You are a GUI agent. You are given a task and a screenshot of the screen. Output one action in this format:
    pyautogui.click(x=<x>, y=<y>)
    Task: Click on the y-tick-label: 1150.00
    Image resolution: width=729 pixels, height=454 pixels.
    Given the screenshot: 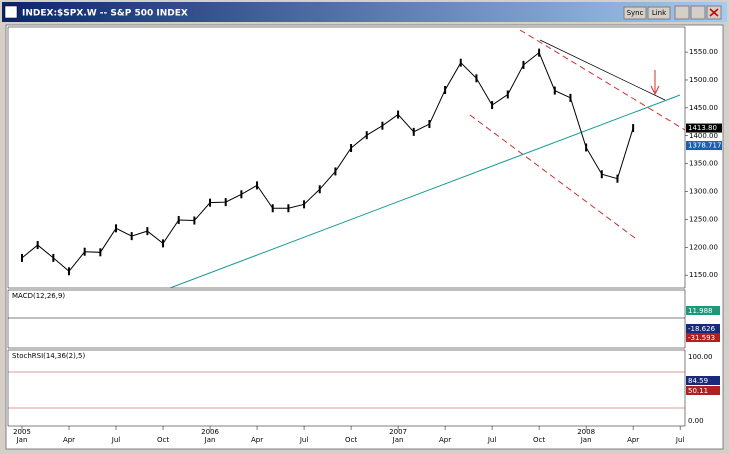 What is the action you would take?
    pyautogui.click(x=703, y=275)
    